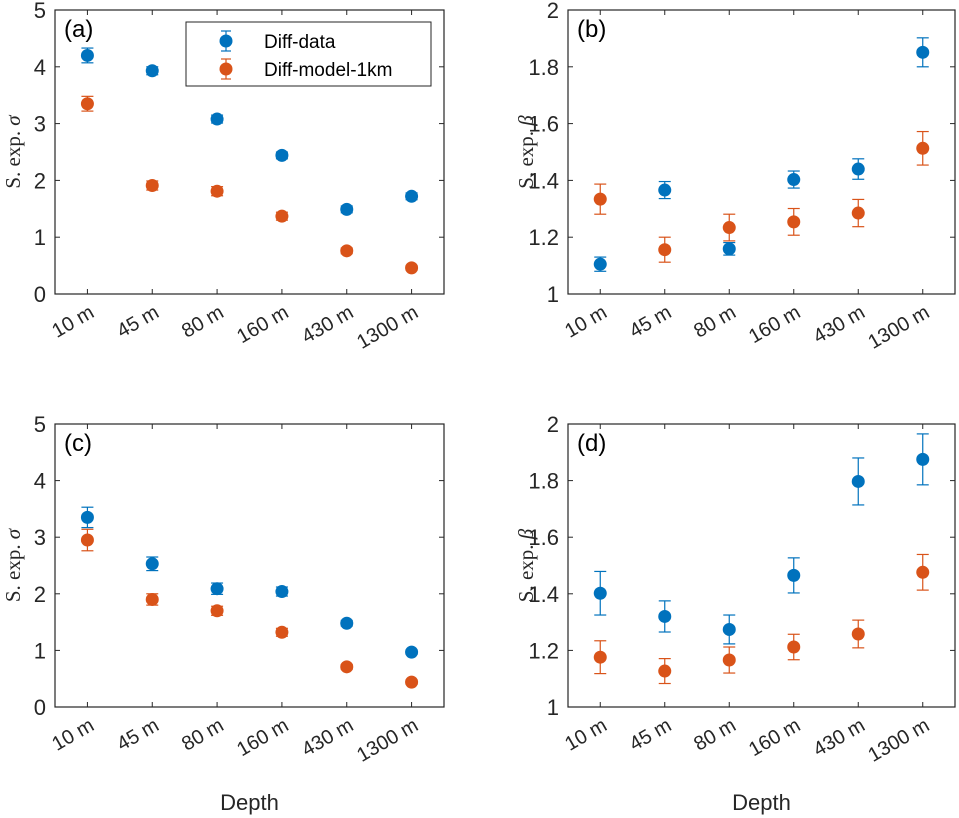 Image resolution: width=959 pixels, height=818 pixels. I want to click on ytick-label: 1.2, so click(543, 237).